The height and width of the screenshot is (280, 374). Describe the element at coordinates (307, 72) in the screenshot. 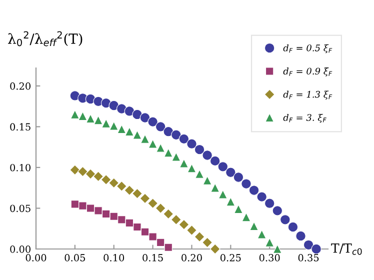

I see `legend-label: d$_{F}$ = 0.9 ξ$_{F}$` at that location.